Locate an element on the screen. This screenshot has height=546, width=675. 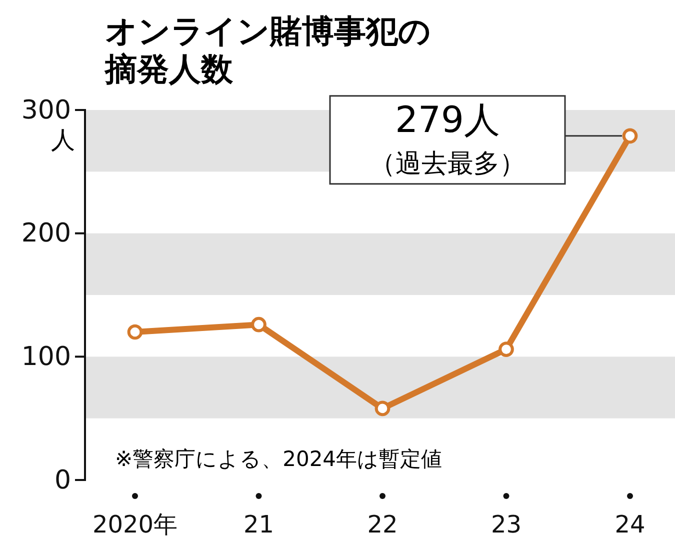
y-axis-title: 人 is located at coordinates (63, 140).